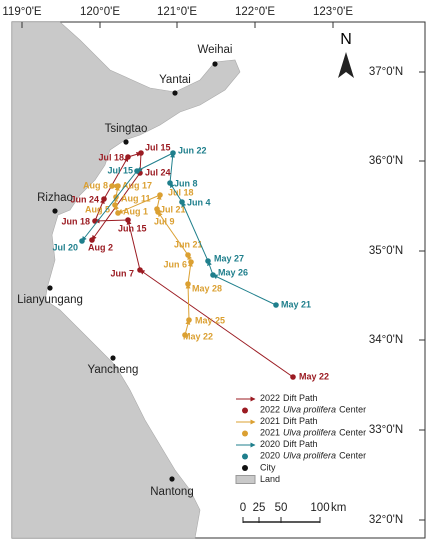 This screenshot has height=550, width=431. What do you see at coordinates (132, 228) in the screenshot?
I see `date-label: Jun 15` at bounding box center [132, 228].